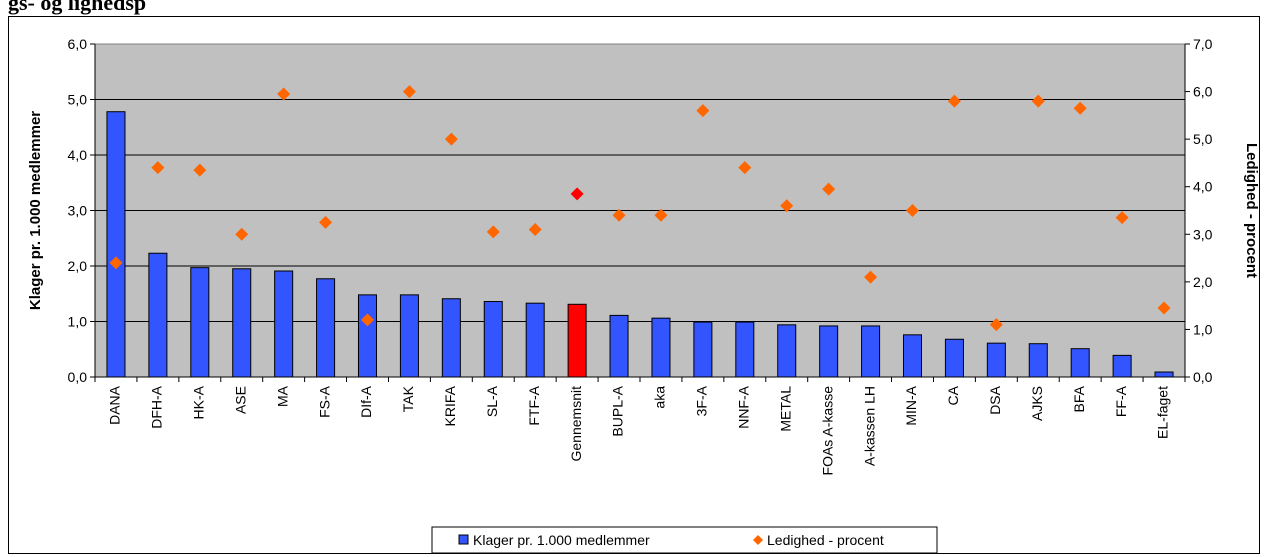 The height and width of the screenshot is (557, 1265). What do you see at coordinates (954, 358) in the screenshot?
I see `bar-ca` at bounding box center [954, 358].